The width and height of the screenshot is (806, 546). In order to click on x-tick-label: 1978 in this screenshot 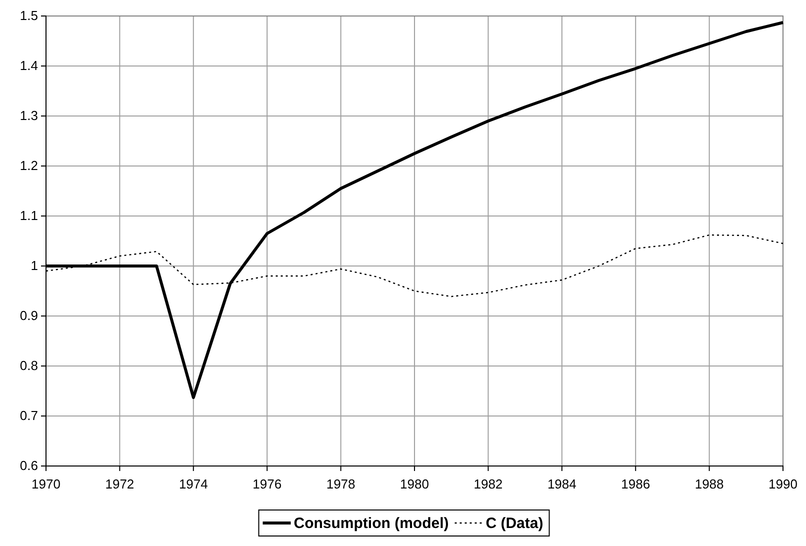, I will do `click(341, 484)`.